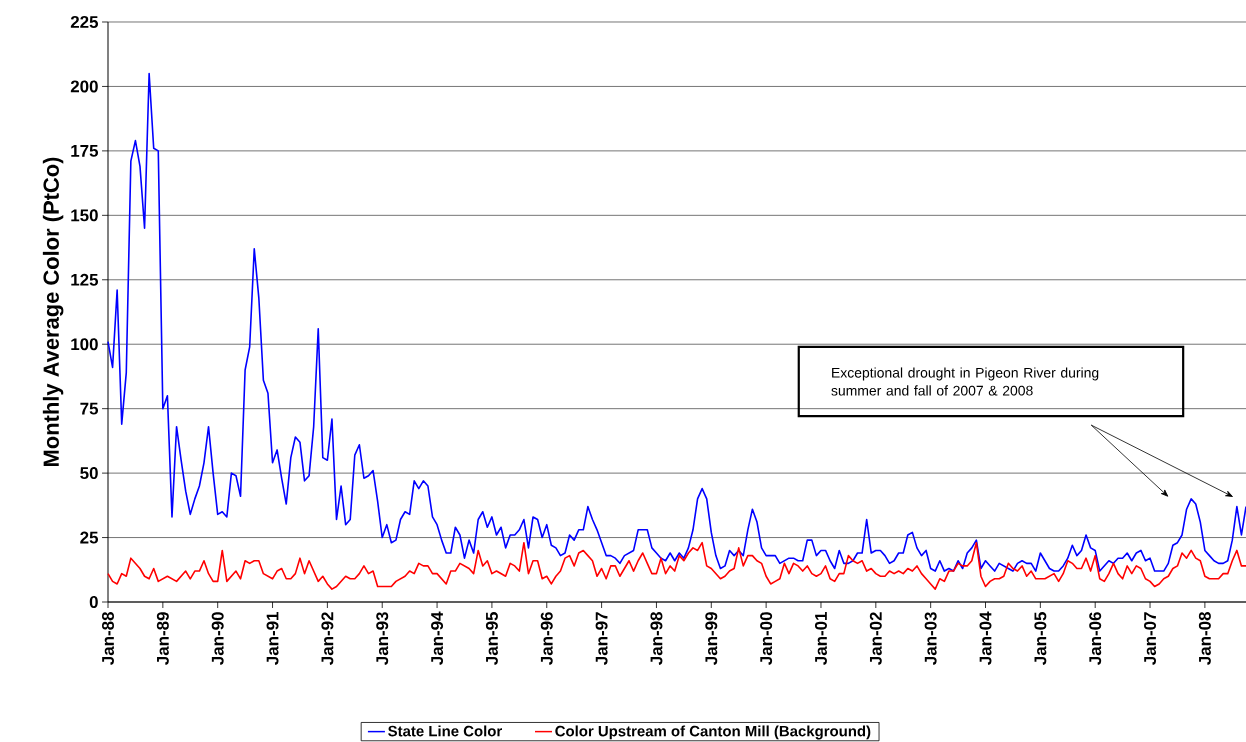 The width and height of the screenshot is (1246, 742). I want to click on x-tick-label: Jan-04, so click(985, 638).